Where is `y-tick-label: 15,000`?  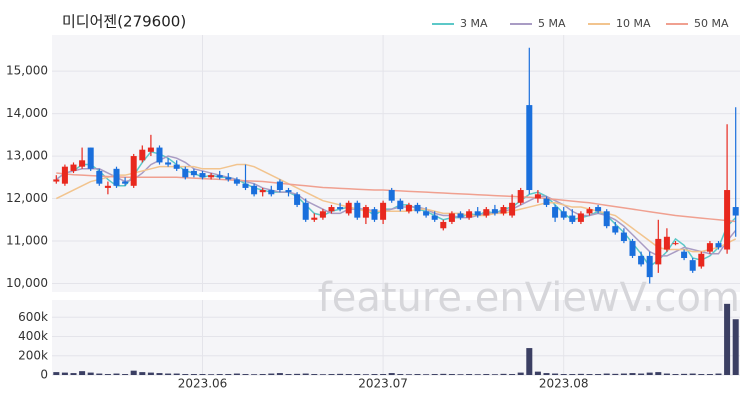 y-tick-label: 15,000 is located at coordinates (27, 71).